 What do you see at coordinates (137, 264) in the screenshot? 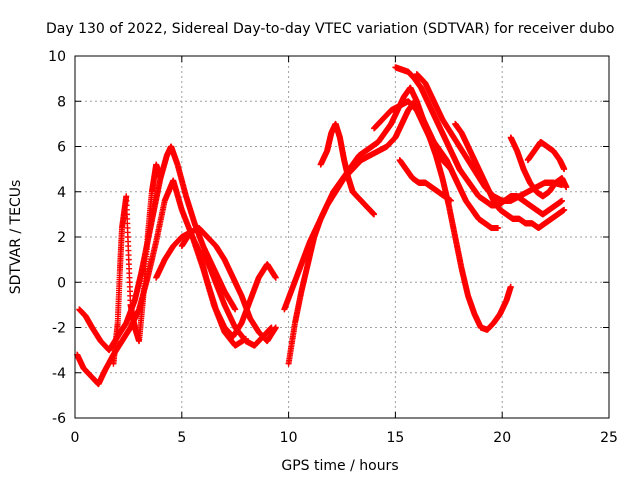
I see `series-sat-c` at bounding box center [137, 264].